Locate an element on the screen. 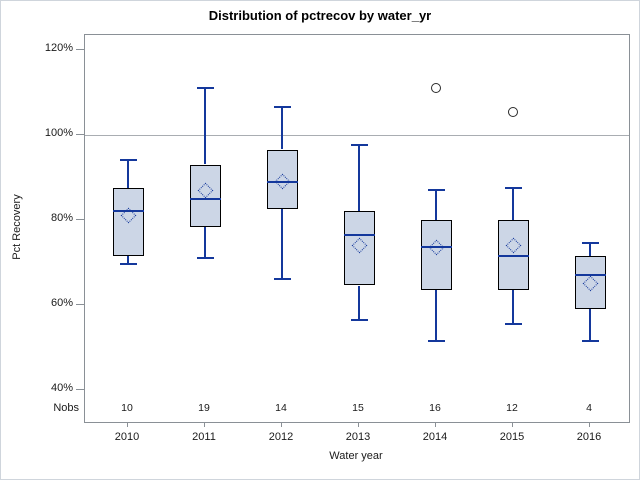 The image size is (640, 480). x-axis-category-label: 2015 is located at coordinates (512, 437).